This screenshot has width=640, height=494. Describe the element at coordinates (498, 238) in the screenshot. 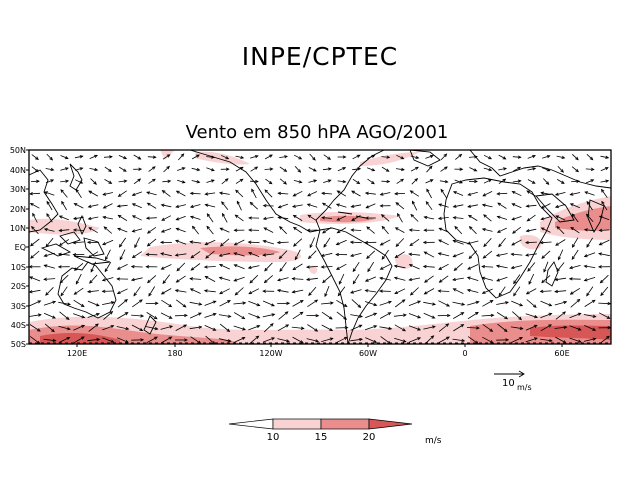

I see `africa-outline` at that location.